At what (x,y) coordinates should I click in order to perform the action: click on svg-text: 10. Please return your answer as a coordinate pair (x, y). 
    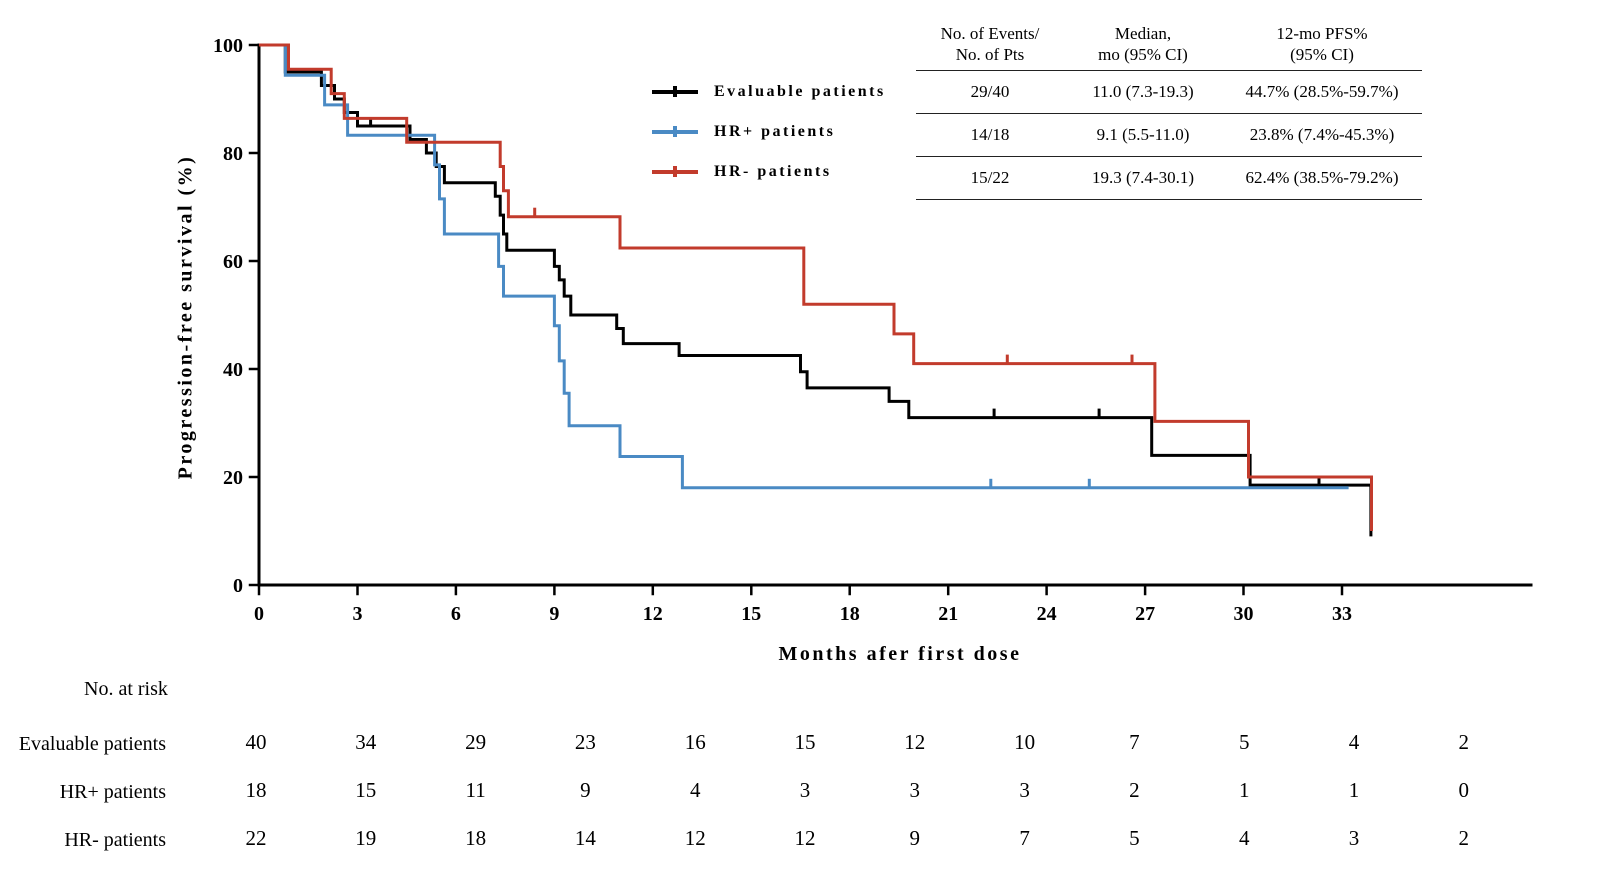
    Looking at the image, I should click on (1024, 742).